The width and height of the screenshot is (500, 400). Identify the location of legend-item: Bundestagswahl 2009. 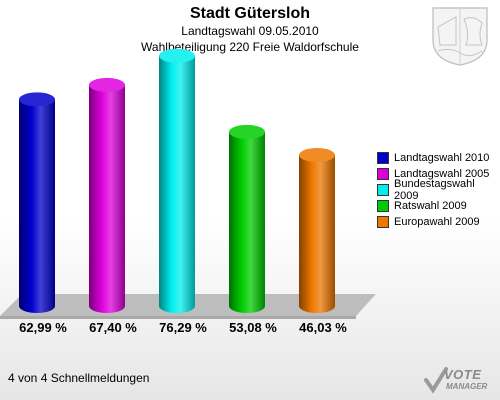
(438, 190).